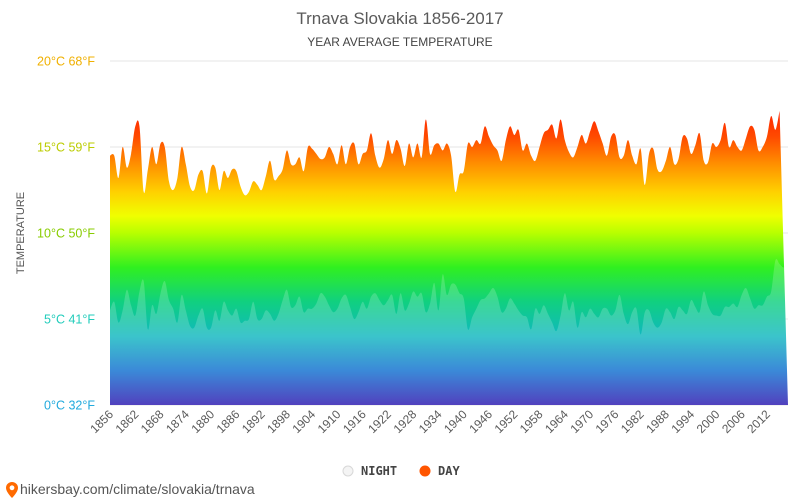 This screenshot has height=500, width=800. Describe the element at coordinates (228, 421) in the screenshot. I see `x-tick-label: 1886` at that location.